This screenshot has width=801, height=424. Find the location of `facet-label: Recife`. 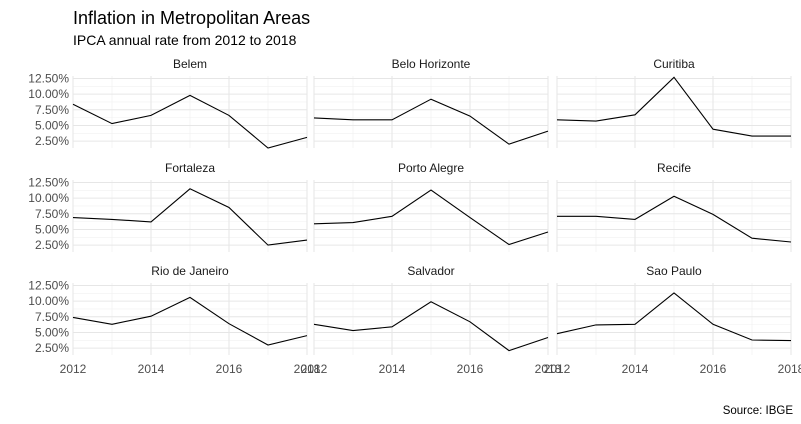

facet-label: Recife is located at coordinates (674, 168).